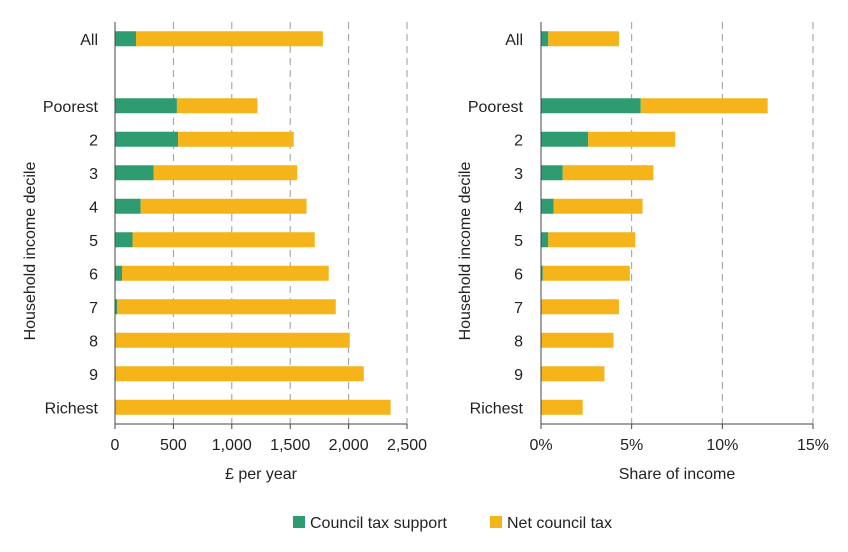 This screenshot has height=552, width=848. I want to click on x-tick-label: 2,500, so click(407, 445).